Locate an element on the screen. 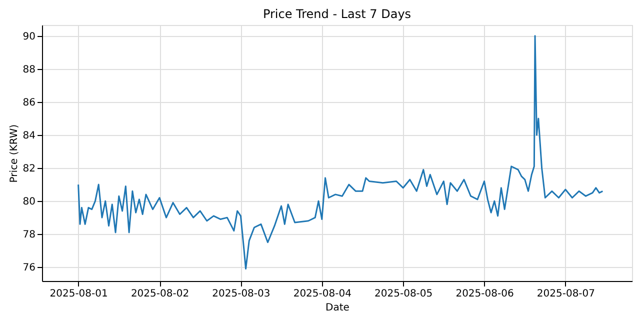  x-tick-label: 2025-08-01 is located at coordinates (79, 294).